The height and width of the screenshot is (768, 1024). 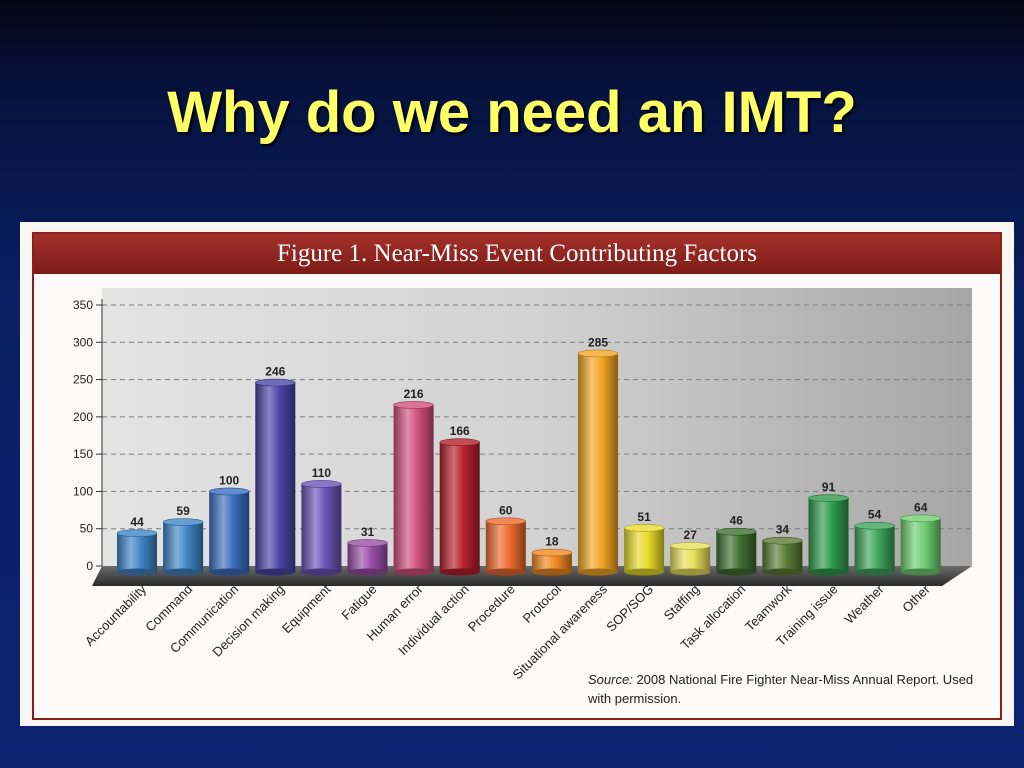 What do you see at coordinates (491, 608) in the screenshot?
I see `category-label: Procedure` at bounding box center [491, 608].